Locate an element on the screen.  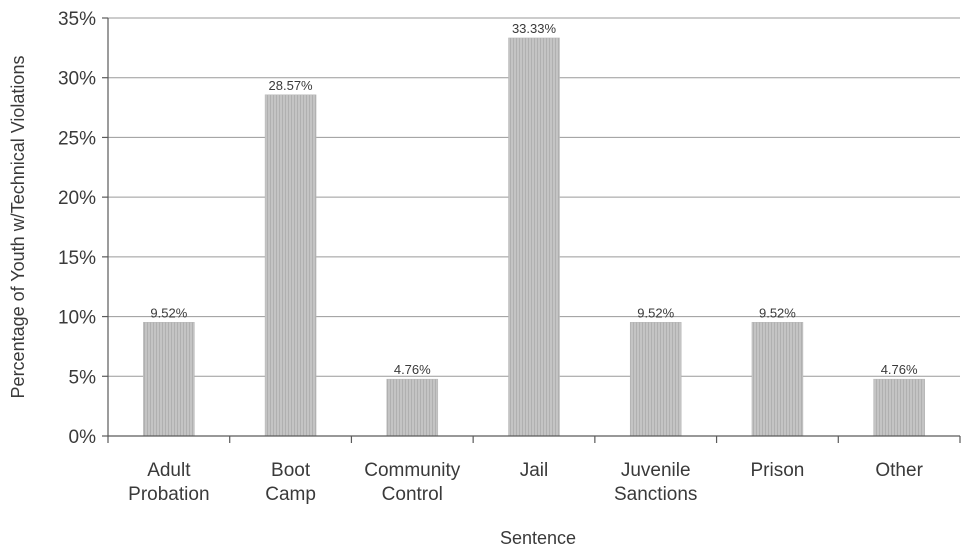
y-tick-label: 25% is located at coordinates (77, 138).